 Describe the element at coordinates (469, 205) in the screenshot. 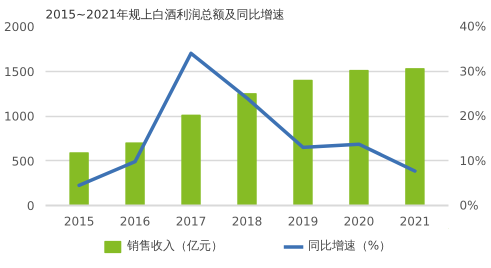

I see `y2-tick-label: 0%` at that location.